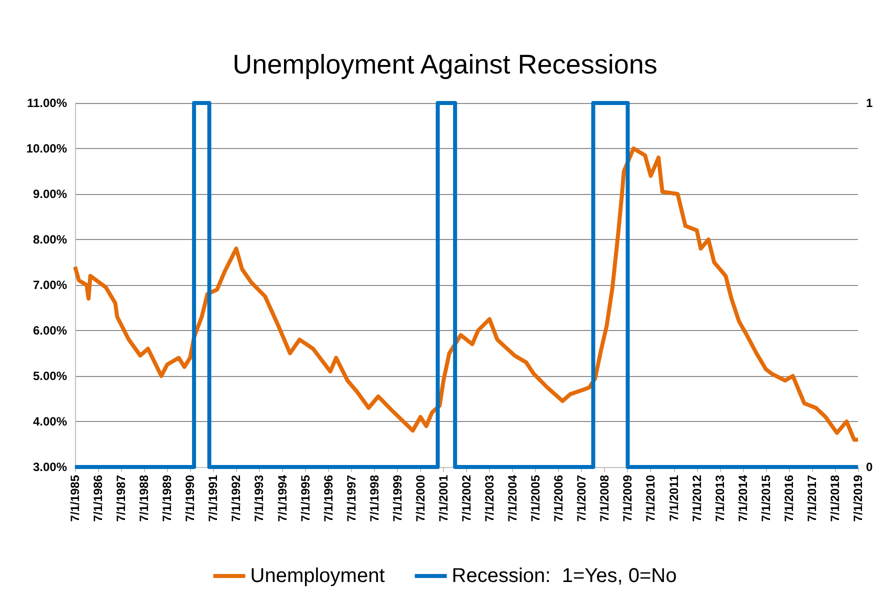 This screenshot has height=603, width=890. I want to click on x-tick-label: 7/1/1989, so click(167, 498).